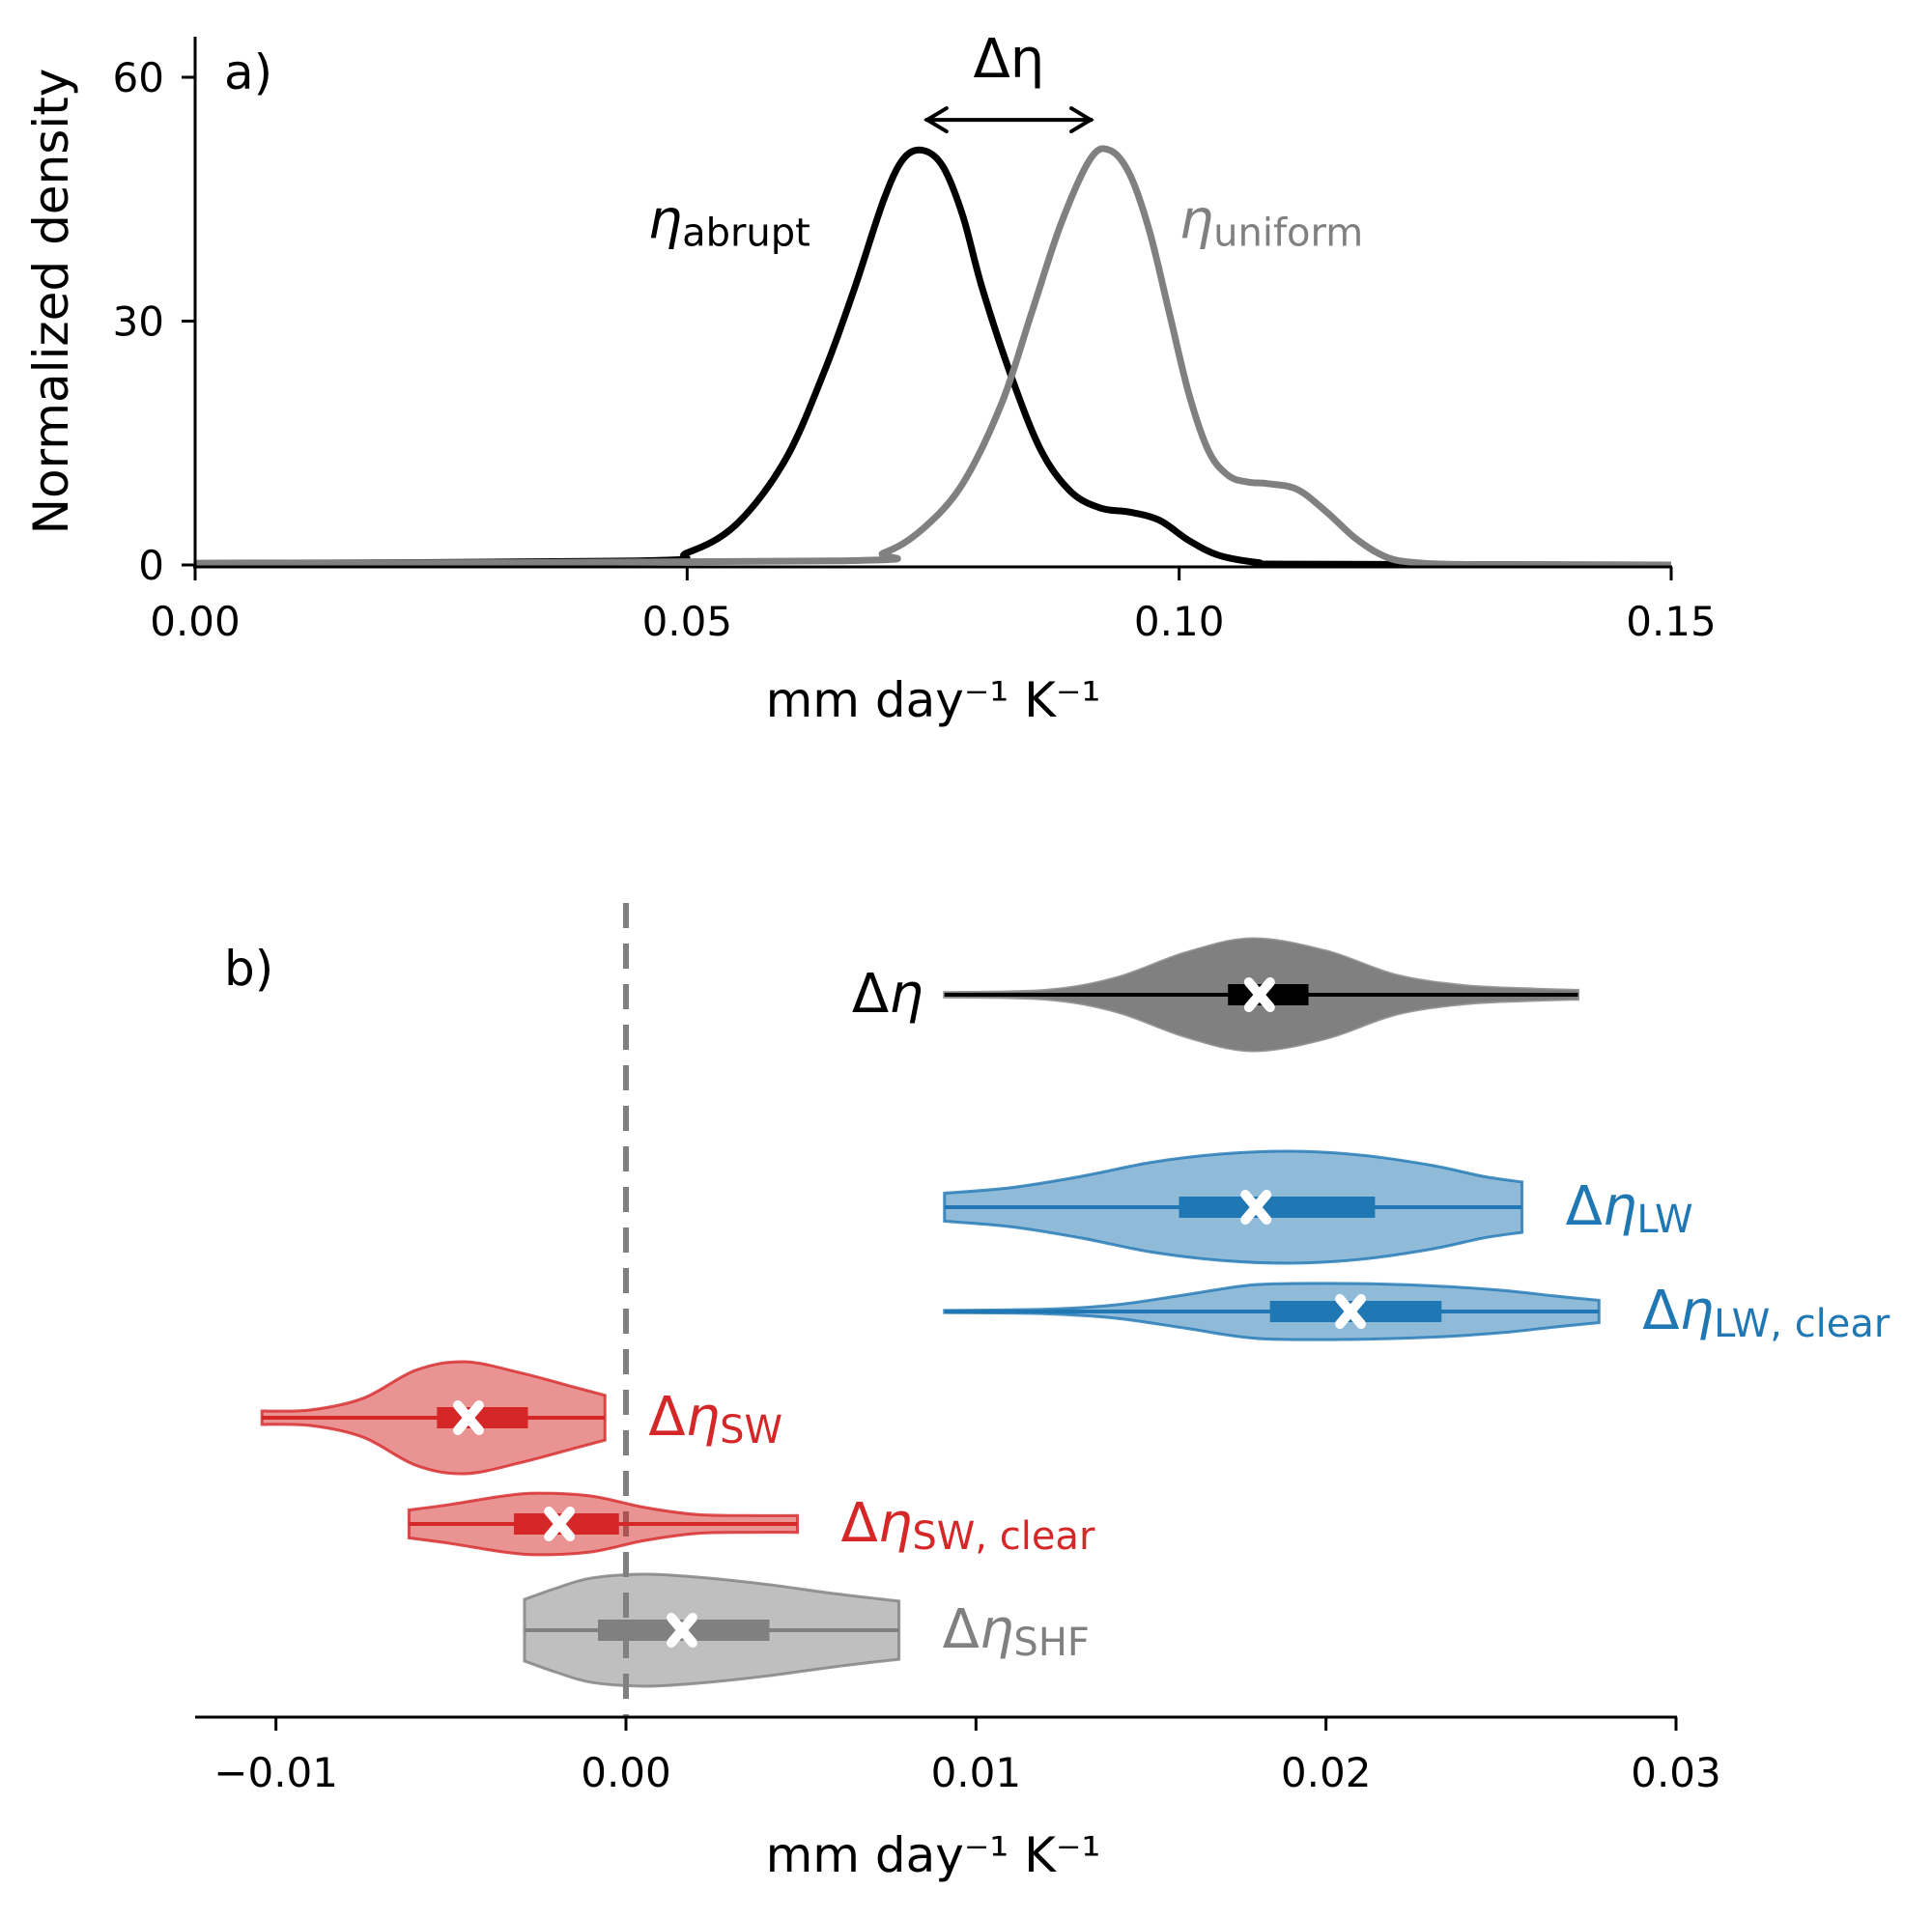  What do you see at coordinates (1416, 1313) in the screenshot?
I see `violin-lw-clear: ΔηLW, clear` at bounding box center [1416, 1313].